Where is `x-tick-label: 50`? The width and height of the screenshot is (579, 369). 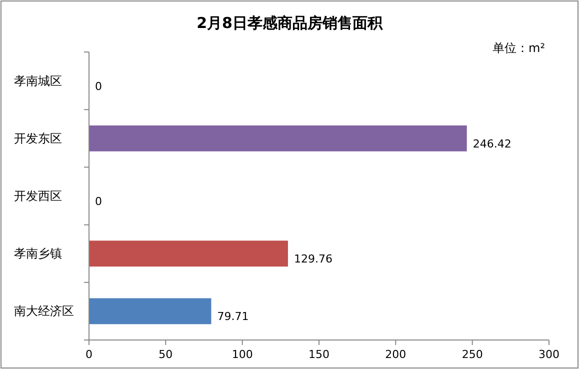
x-tick-label: 50 is located at coordinates (165, 354).